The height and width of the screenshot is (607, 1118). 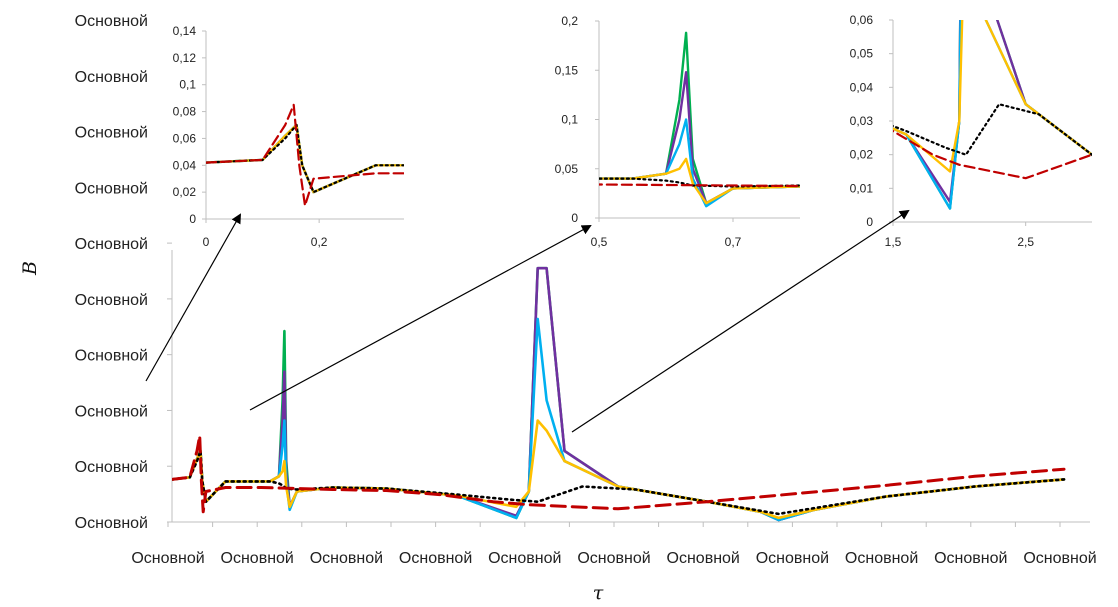 I want to click on inset-0-y-tick-label: 0,14, so click(x=185, y=31).